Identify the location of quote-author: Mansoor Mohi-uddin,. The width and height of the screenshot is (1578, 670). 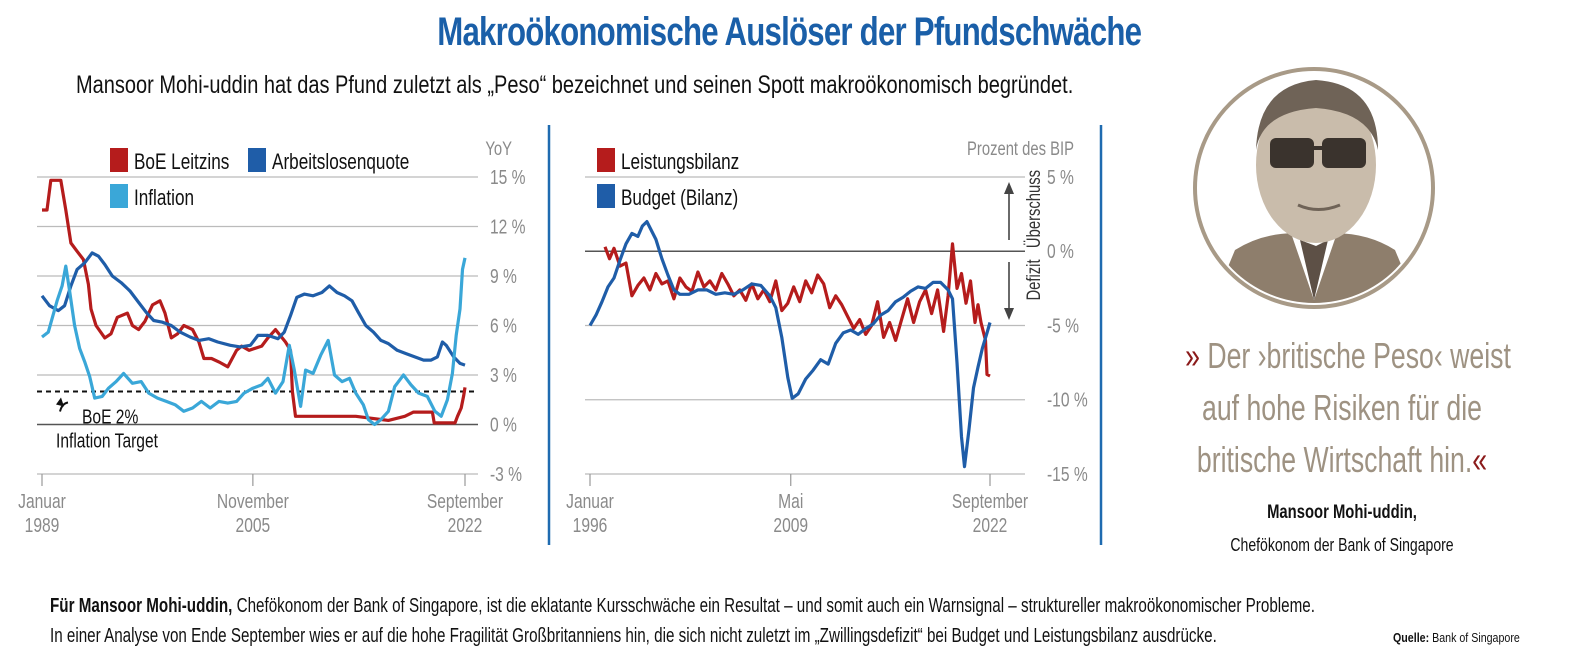
(1342, 512).